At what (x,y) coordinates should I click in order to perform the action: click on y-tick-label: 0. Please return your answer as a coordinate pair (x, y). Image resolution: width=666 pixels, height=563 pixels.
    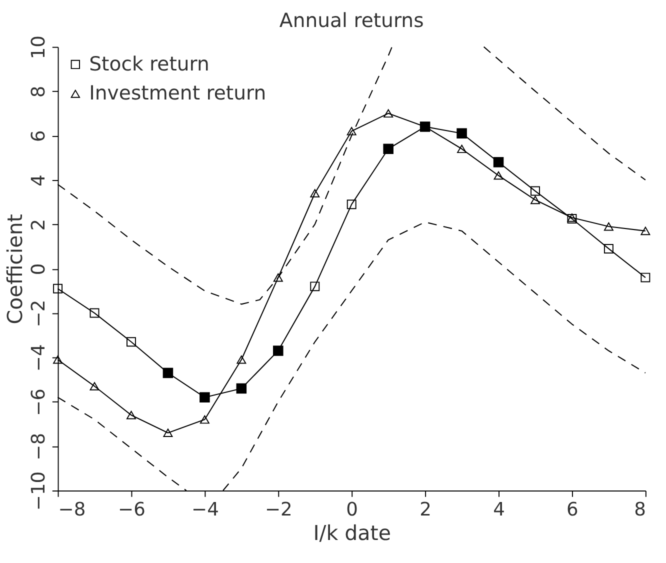
    Looking at the image, I should click on (39, 269).